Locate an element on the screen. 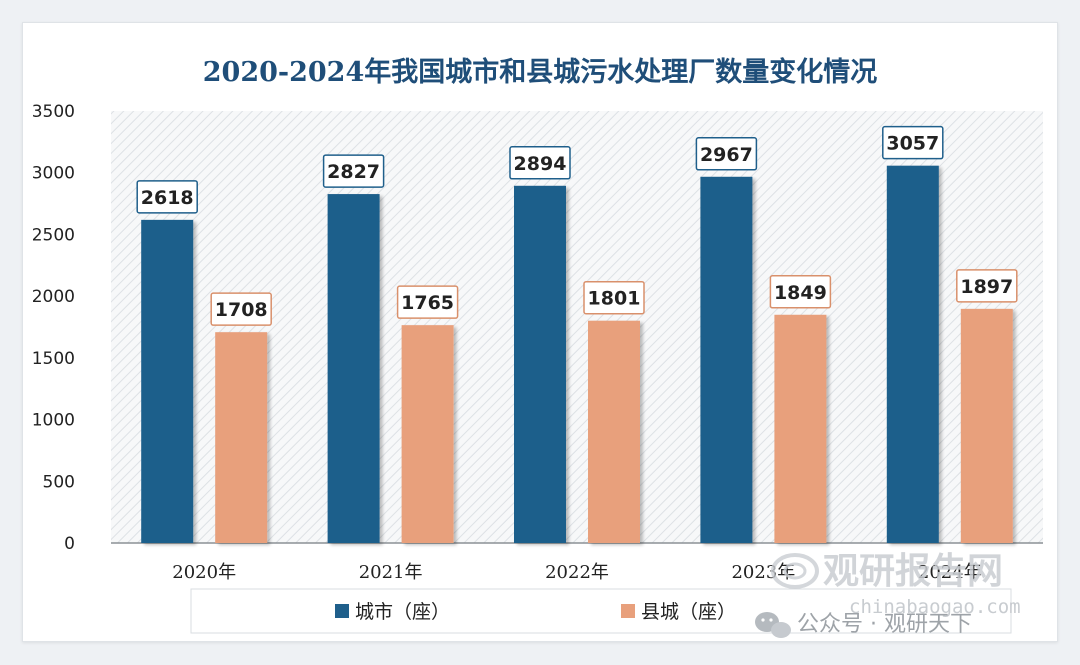 Image resolution: width=1080 pixels, height=665 pixels. legend-swatch-county is located at coordinates (628, 611).